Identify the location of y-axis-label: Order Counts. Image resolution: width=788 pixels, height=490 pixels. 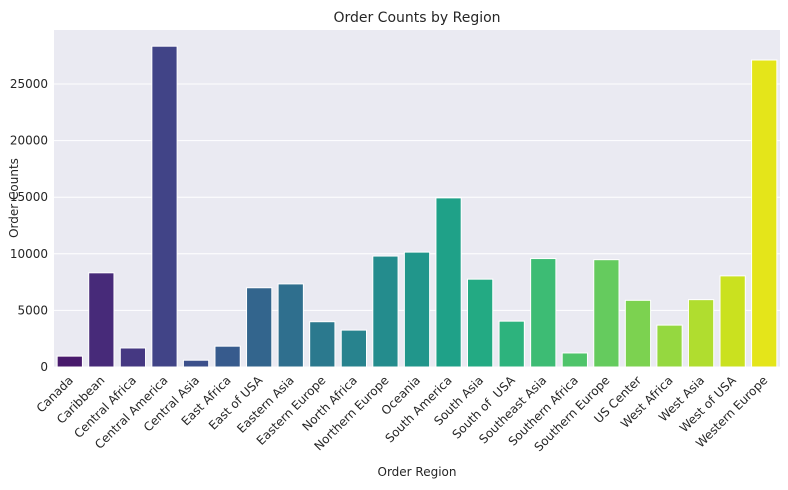
(14, 198).